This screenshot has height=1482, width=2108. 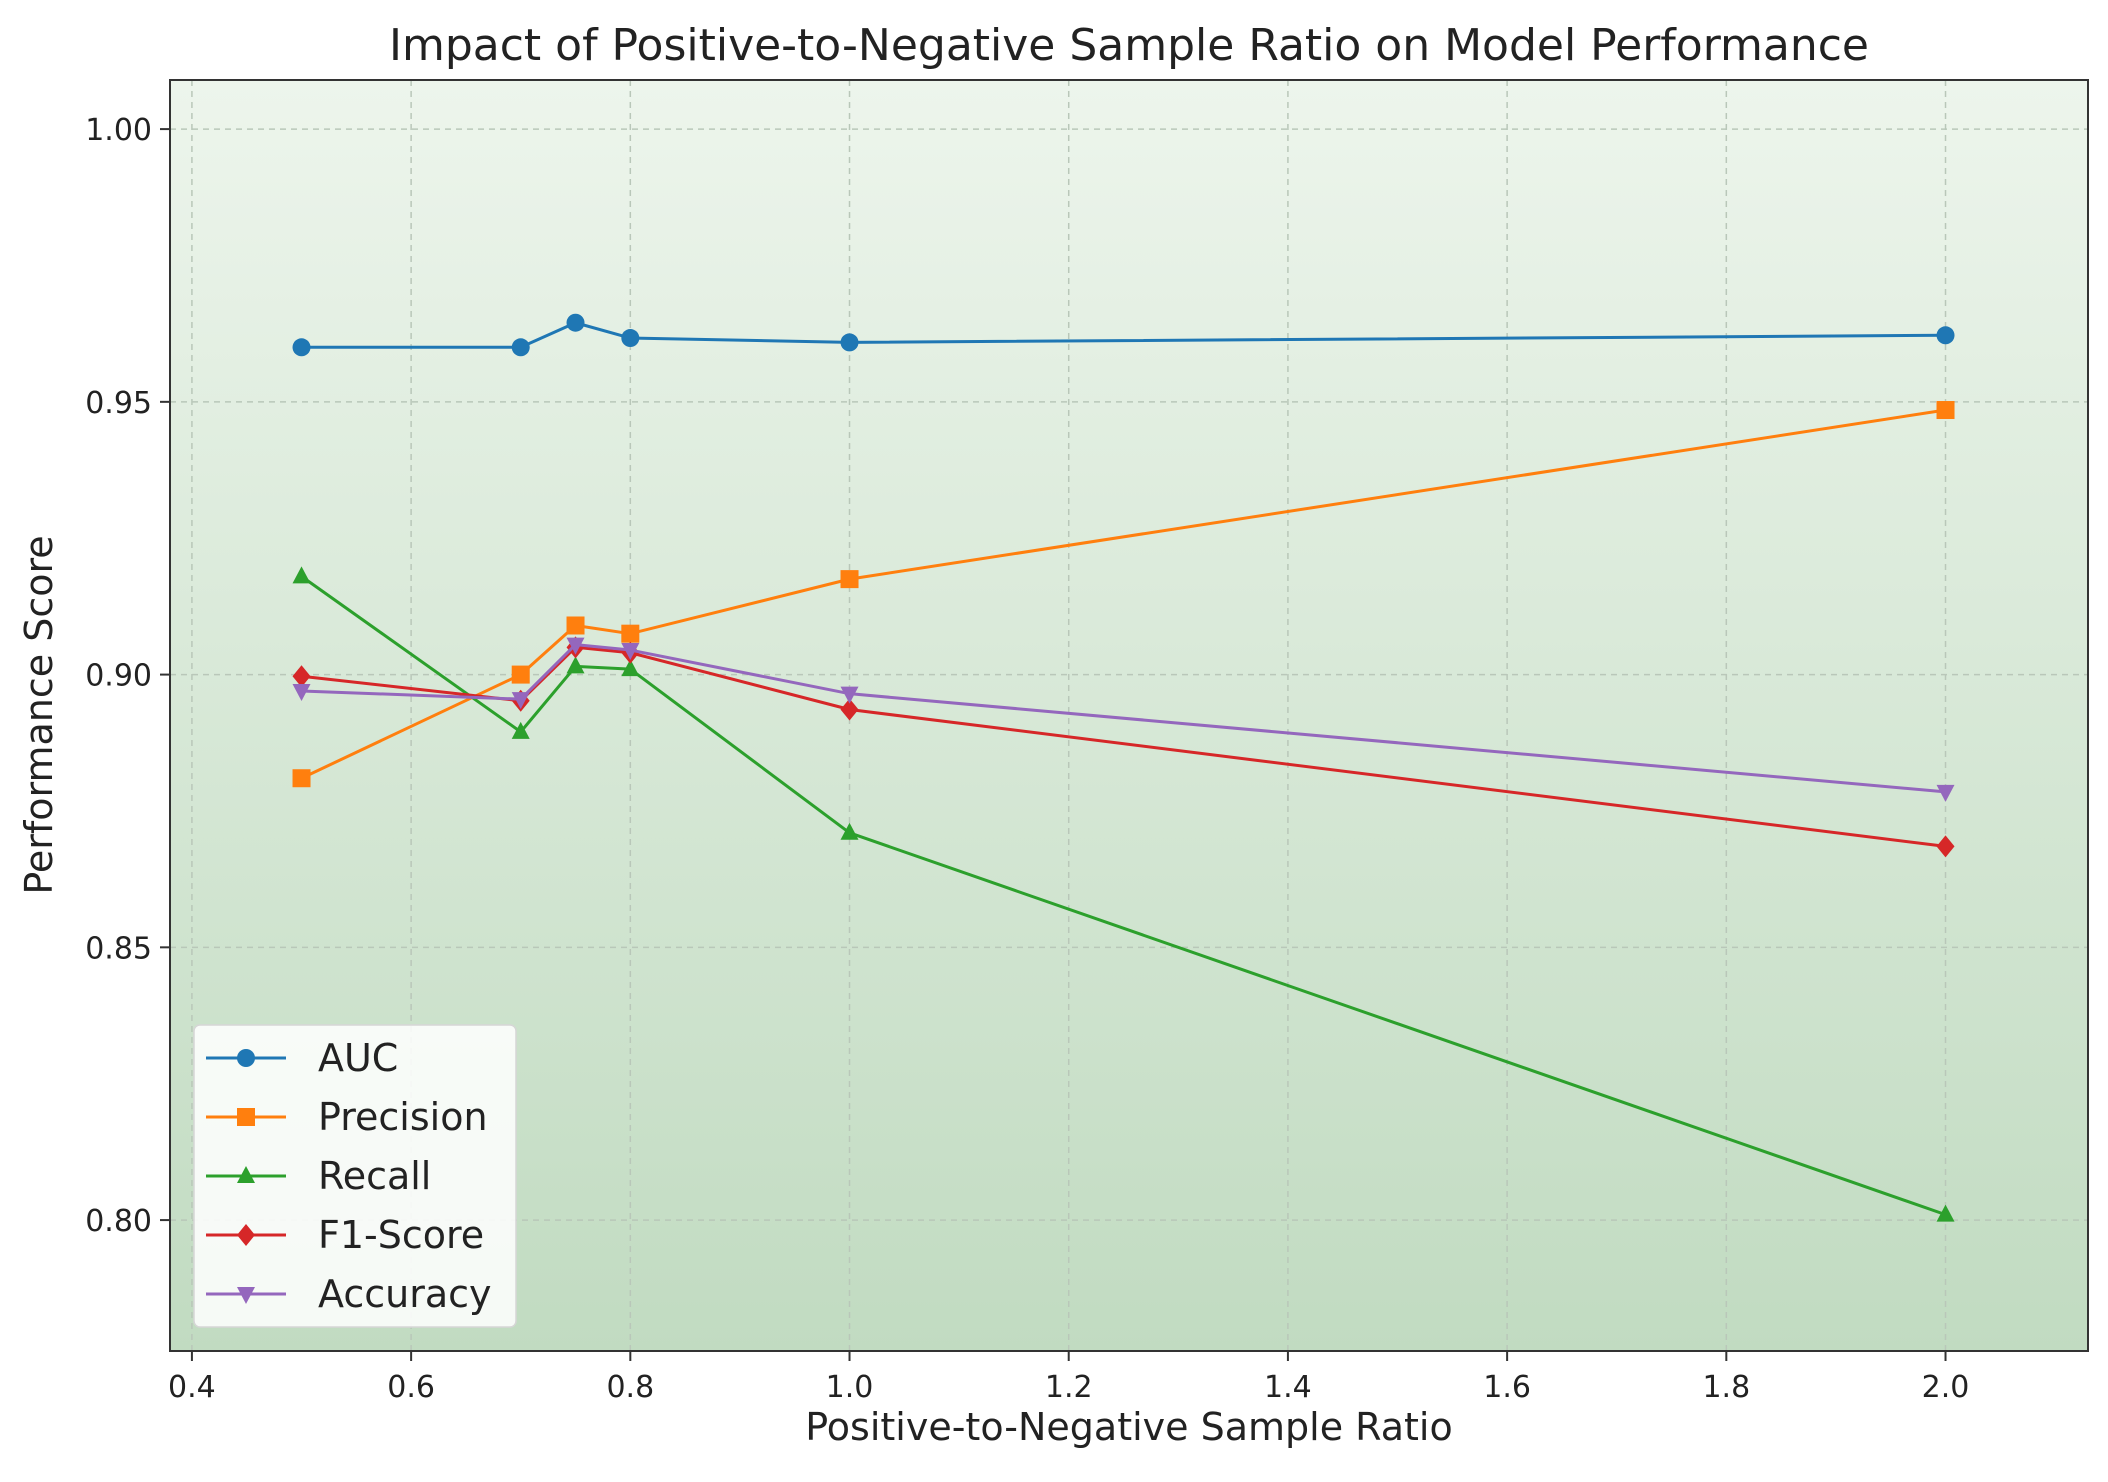 I want to click on y-tick-label-4: 1.00, so click(x=118, y=130).